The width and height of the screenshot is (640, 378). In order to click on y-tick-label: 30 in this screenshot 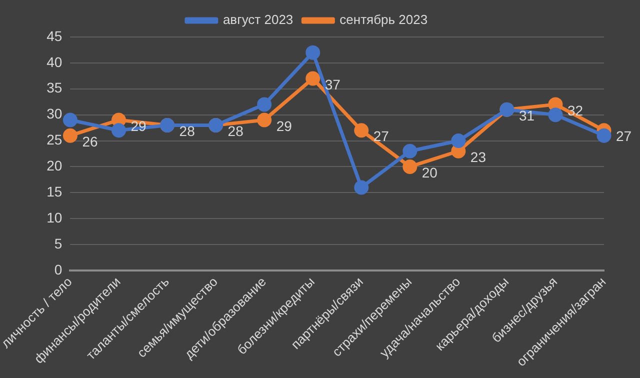, I will do `click(54, 114)`.